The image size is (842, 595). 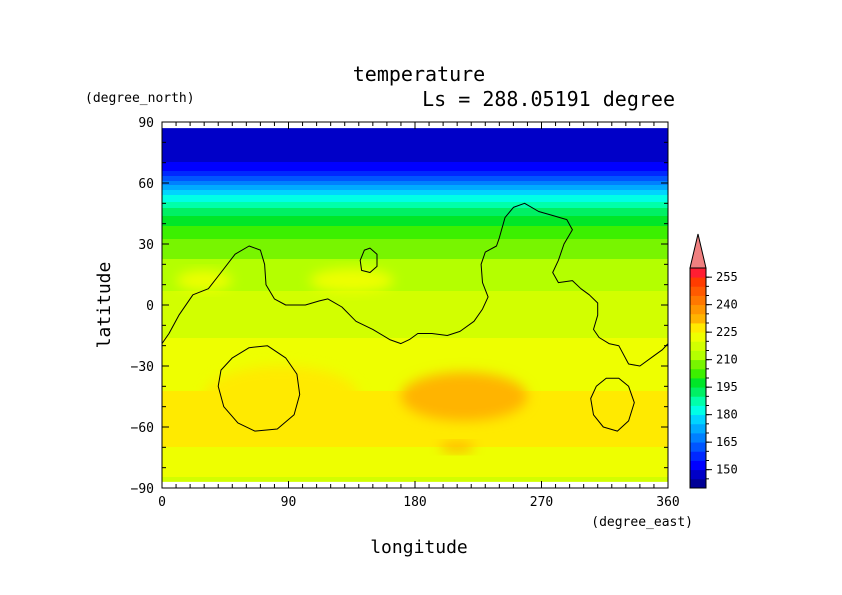 What do you see at coordinates (727, 442) in the screenshot?
I see `colorbar-tick-label: 165` at bounding box center [727, 442].